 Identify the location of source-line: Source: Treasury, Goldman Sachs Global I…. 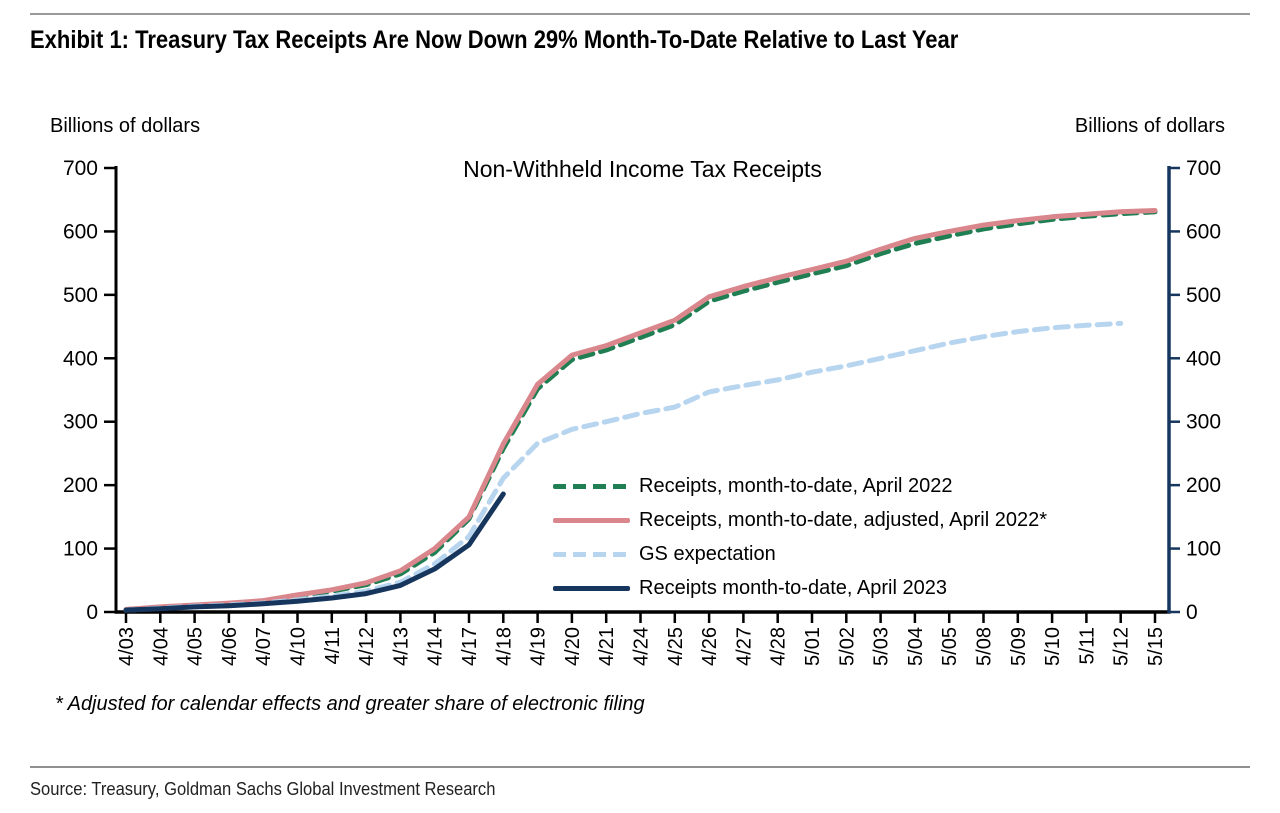
(263, 789).